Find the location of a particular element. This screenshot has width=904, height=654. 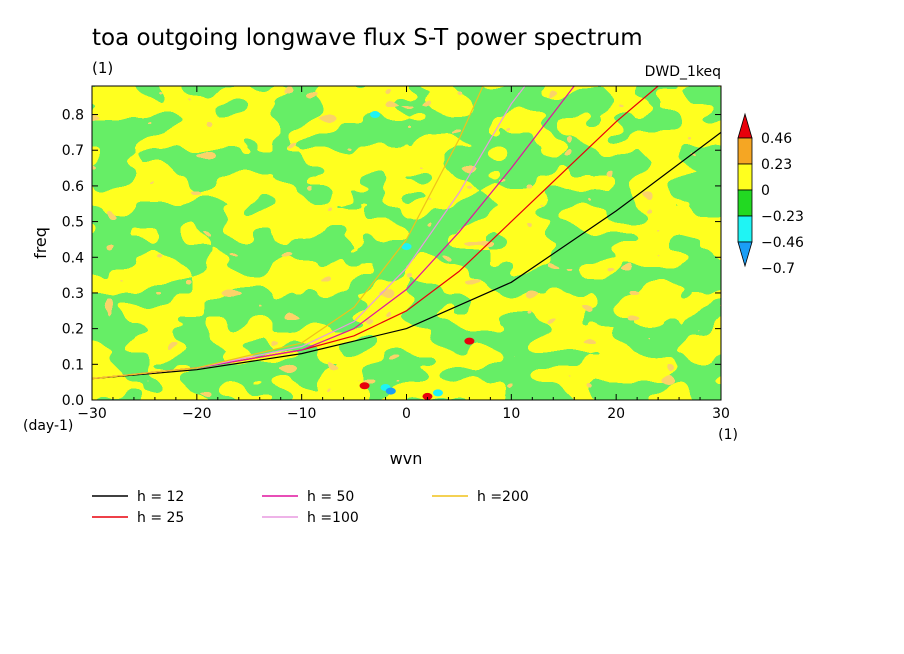

colorbar-level-label: 0.46 is located at coordinates (776, 139).